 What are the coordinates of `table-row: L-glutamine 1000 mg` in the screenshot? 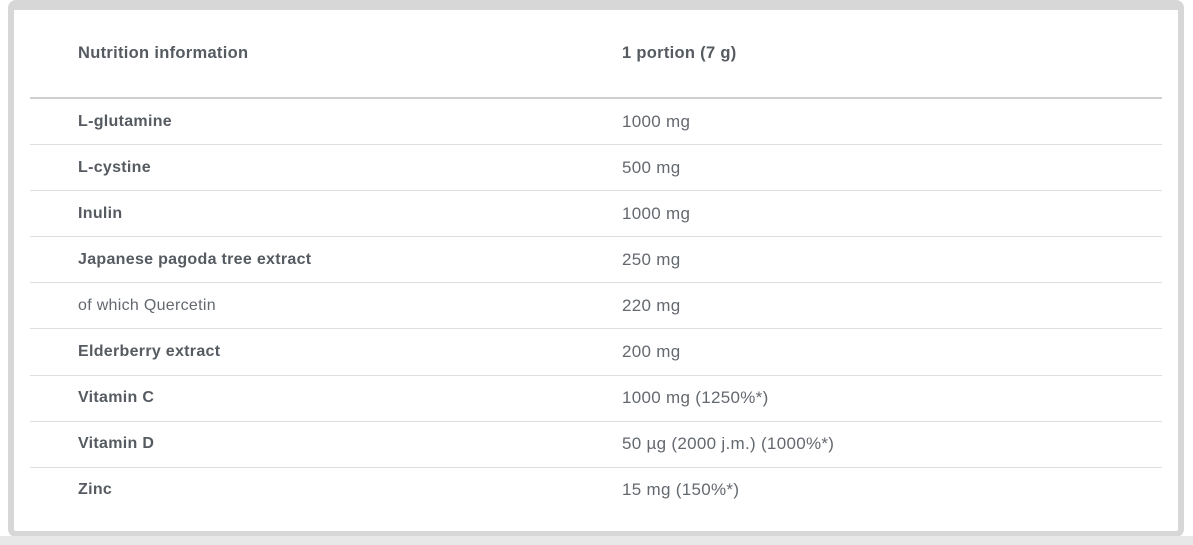 It's located at (596, 121).